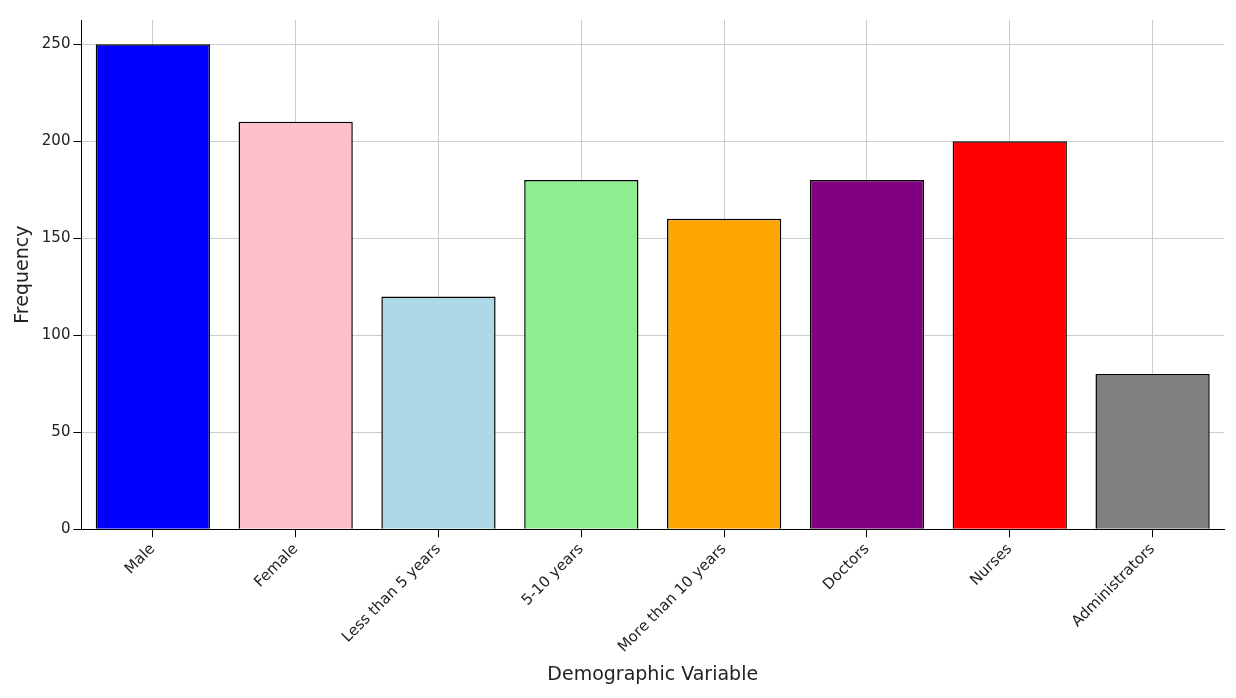 The image size is (1236, 698). What do you see at coordinates (61, 431) in the screenshot?
I see `y-tick-label: 50` at bounding box center [61, 431].